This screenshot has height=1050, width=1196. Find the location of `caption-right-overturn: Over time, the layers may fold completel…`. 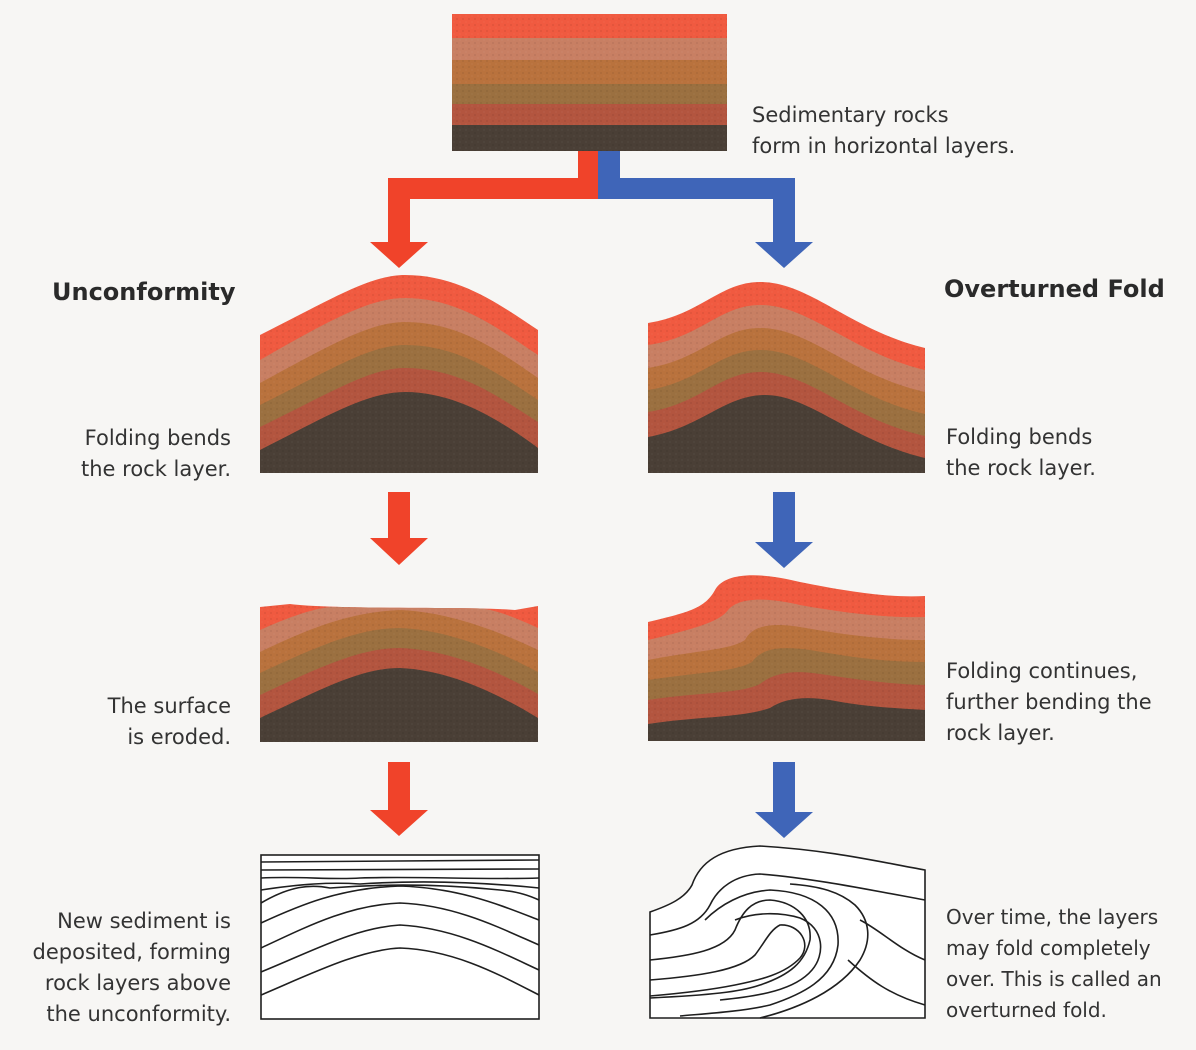

caption-right-overturn: Over time, the layers may fold completel… is located at coordinates (1054, 964).